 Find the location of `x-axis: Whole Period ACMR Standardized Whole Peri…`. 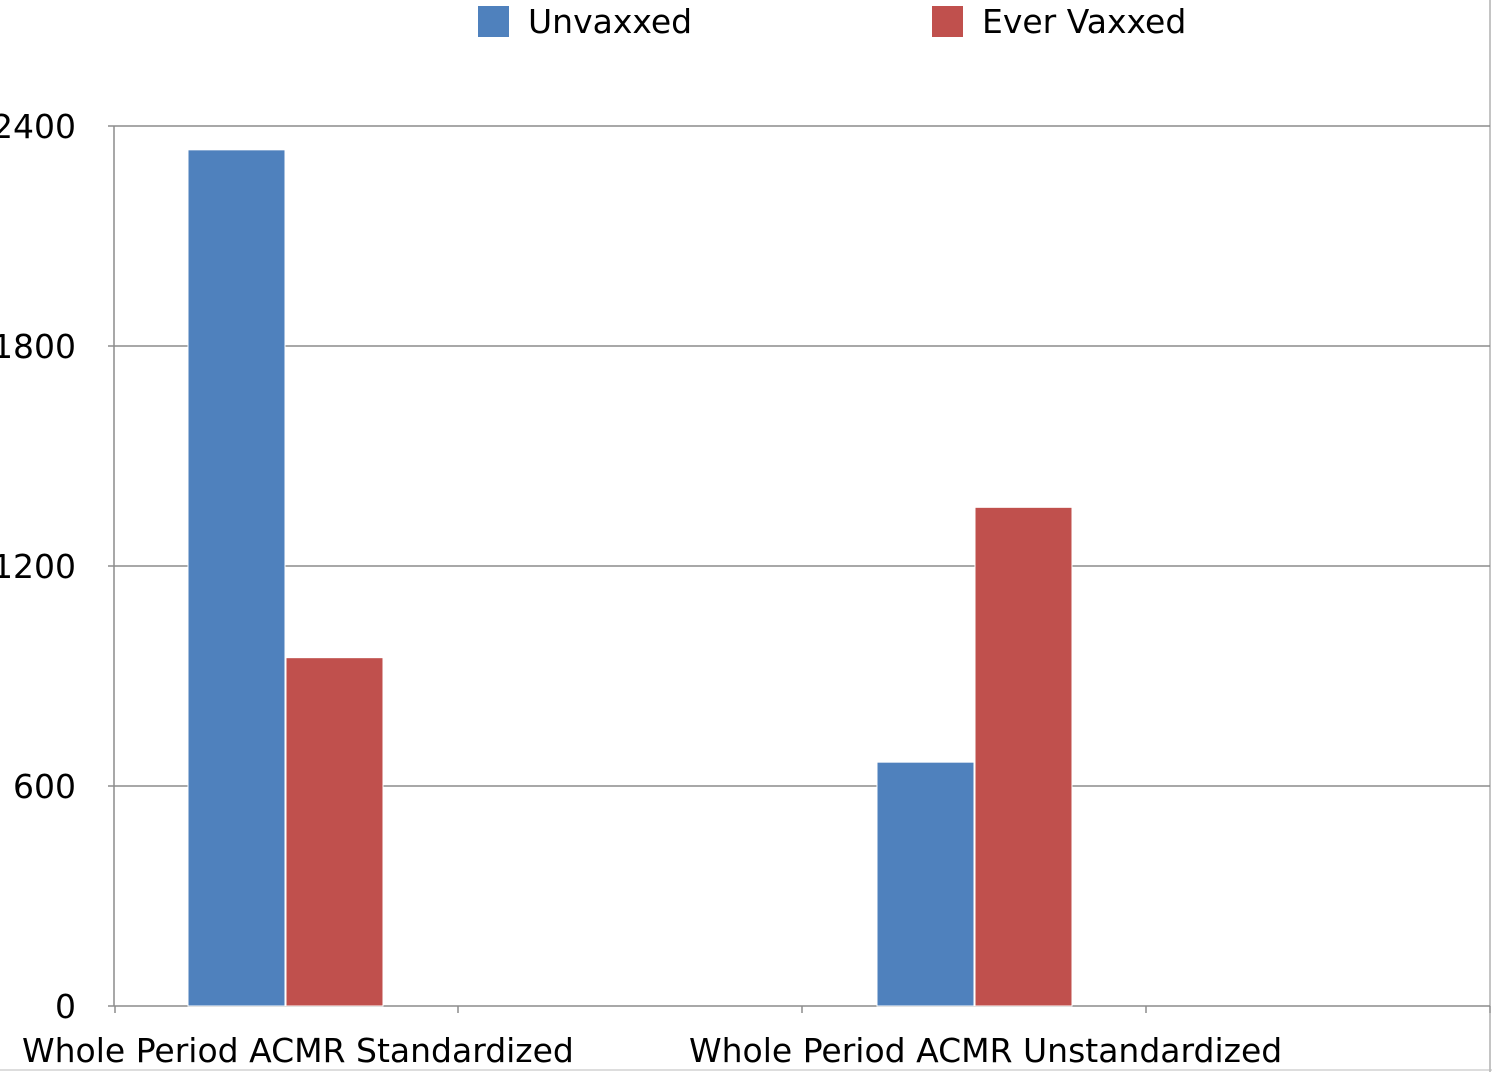

x-axis: Whole Period ACMR Standardized Whole Peri… is located at coordinates (756, 1038).